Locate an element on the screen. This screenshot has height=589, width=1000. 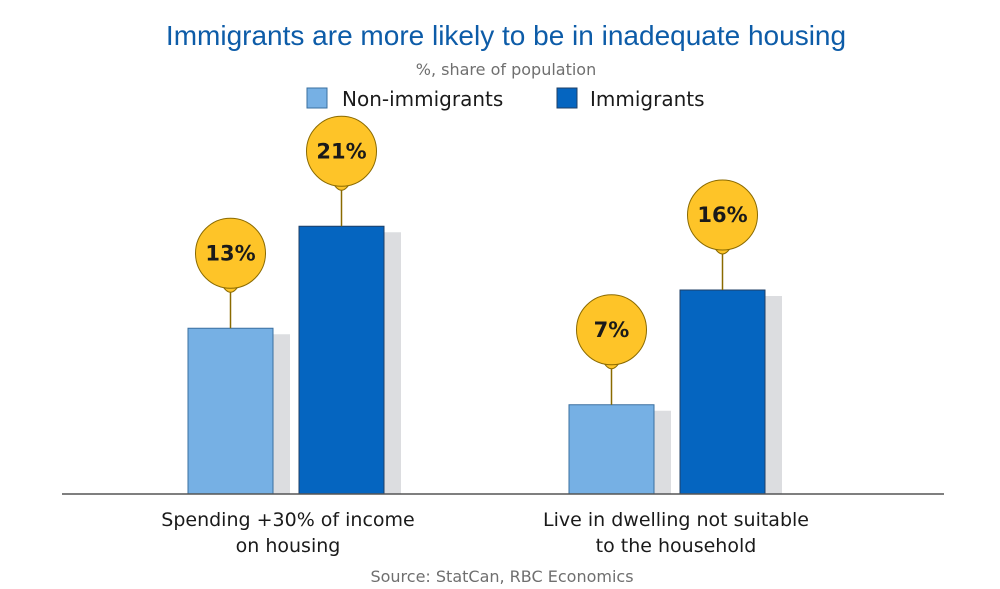
legend-swatch-immigrants is located at coordinates (567, 98).